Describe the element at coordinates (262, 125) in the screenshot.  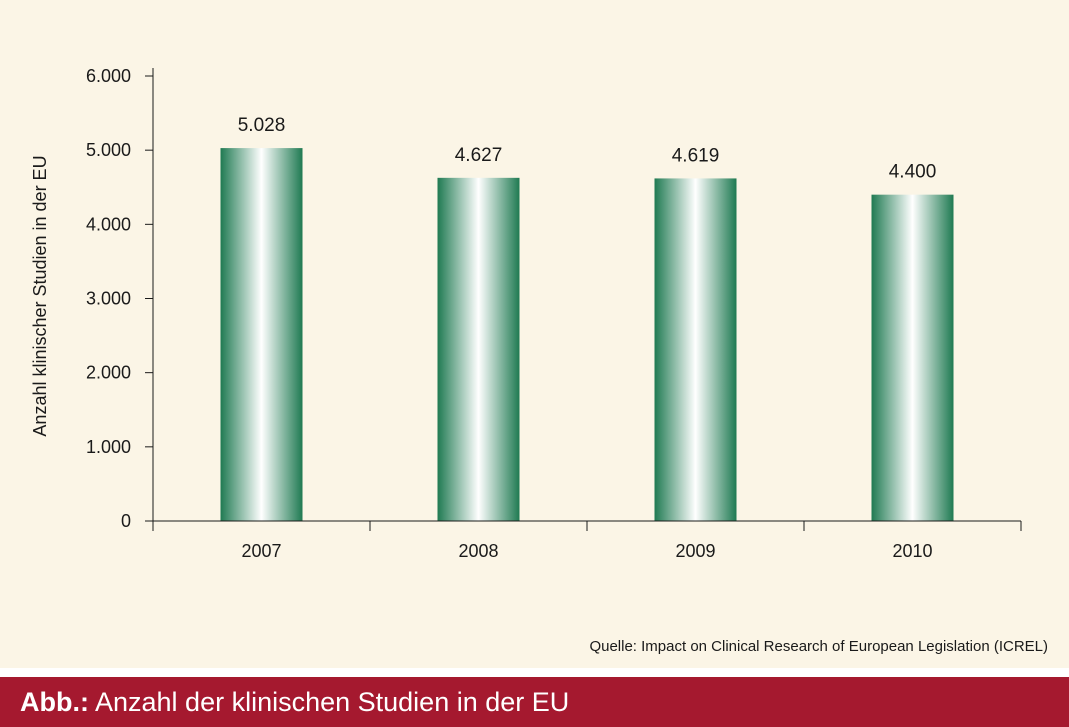
I see `bar-value-label: 5.028` at that location.